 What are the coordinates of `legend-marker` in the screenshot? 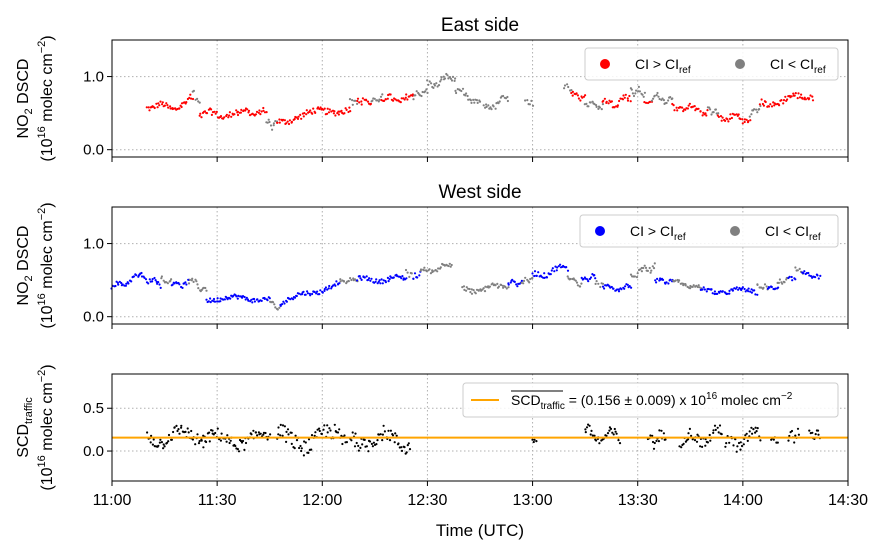 It's located at (605, 64).